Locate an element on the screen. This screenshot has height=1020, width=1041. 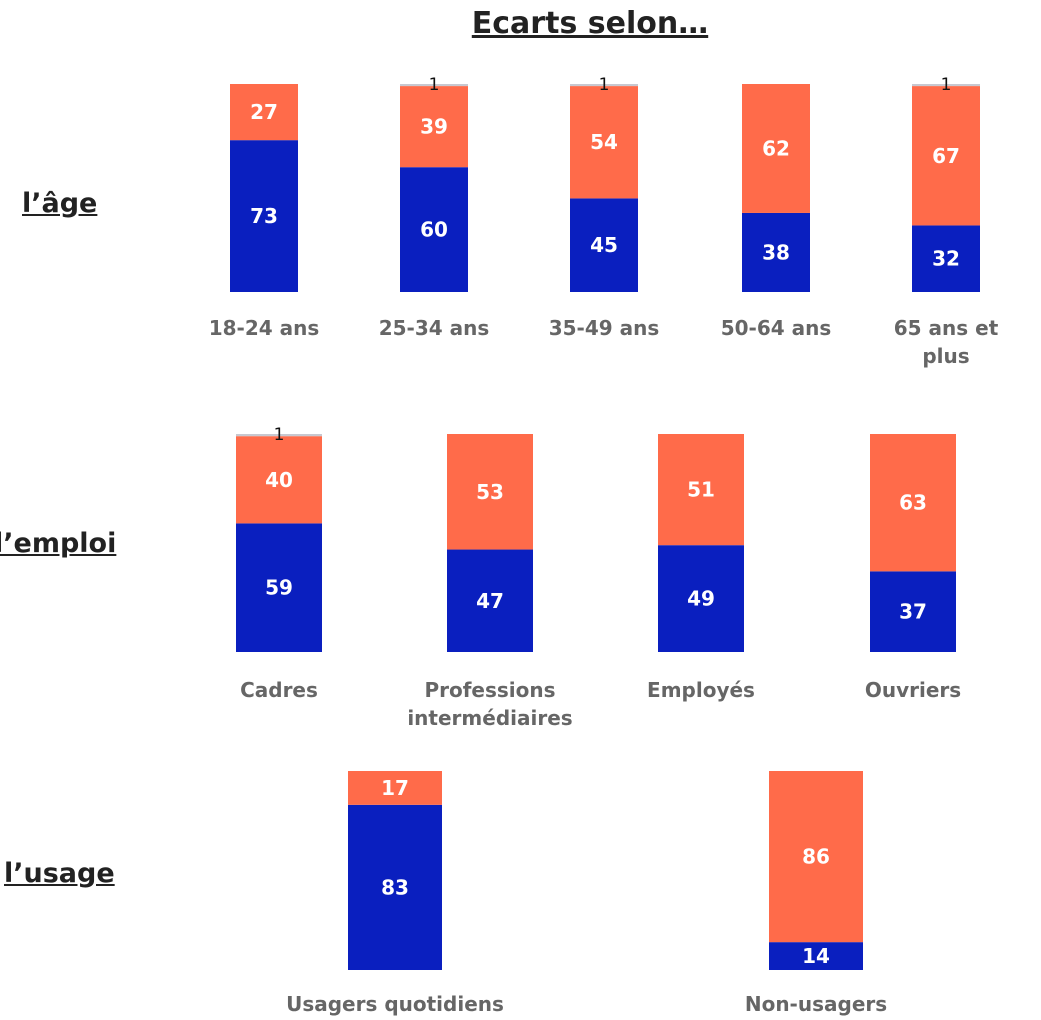
data-label: 67 is located at coordinates (946, 156).